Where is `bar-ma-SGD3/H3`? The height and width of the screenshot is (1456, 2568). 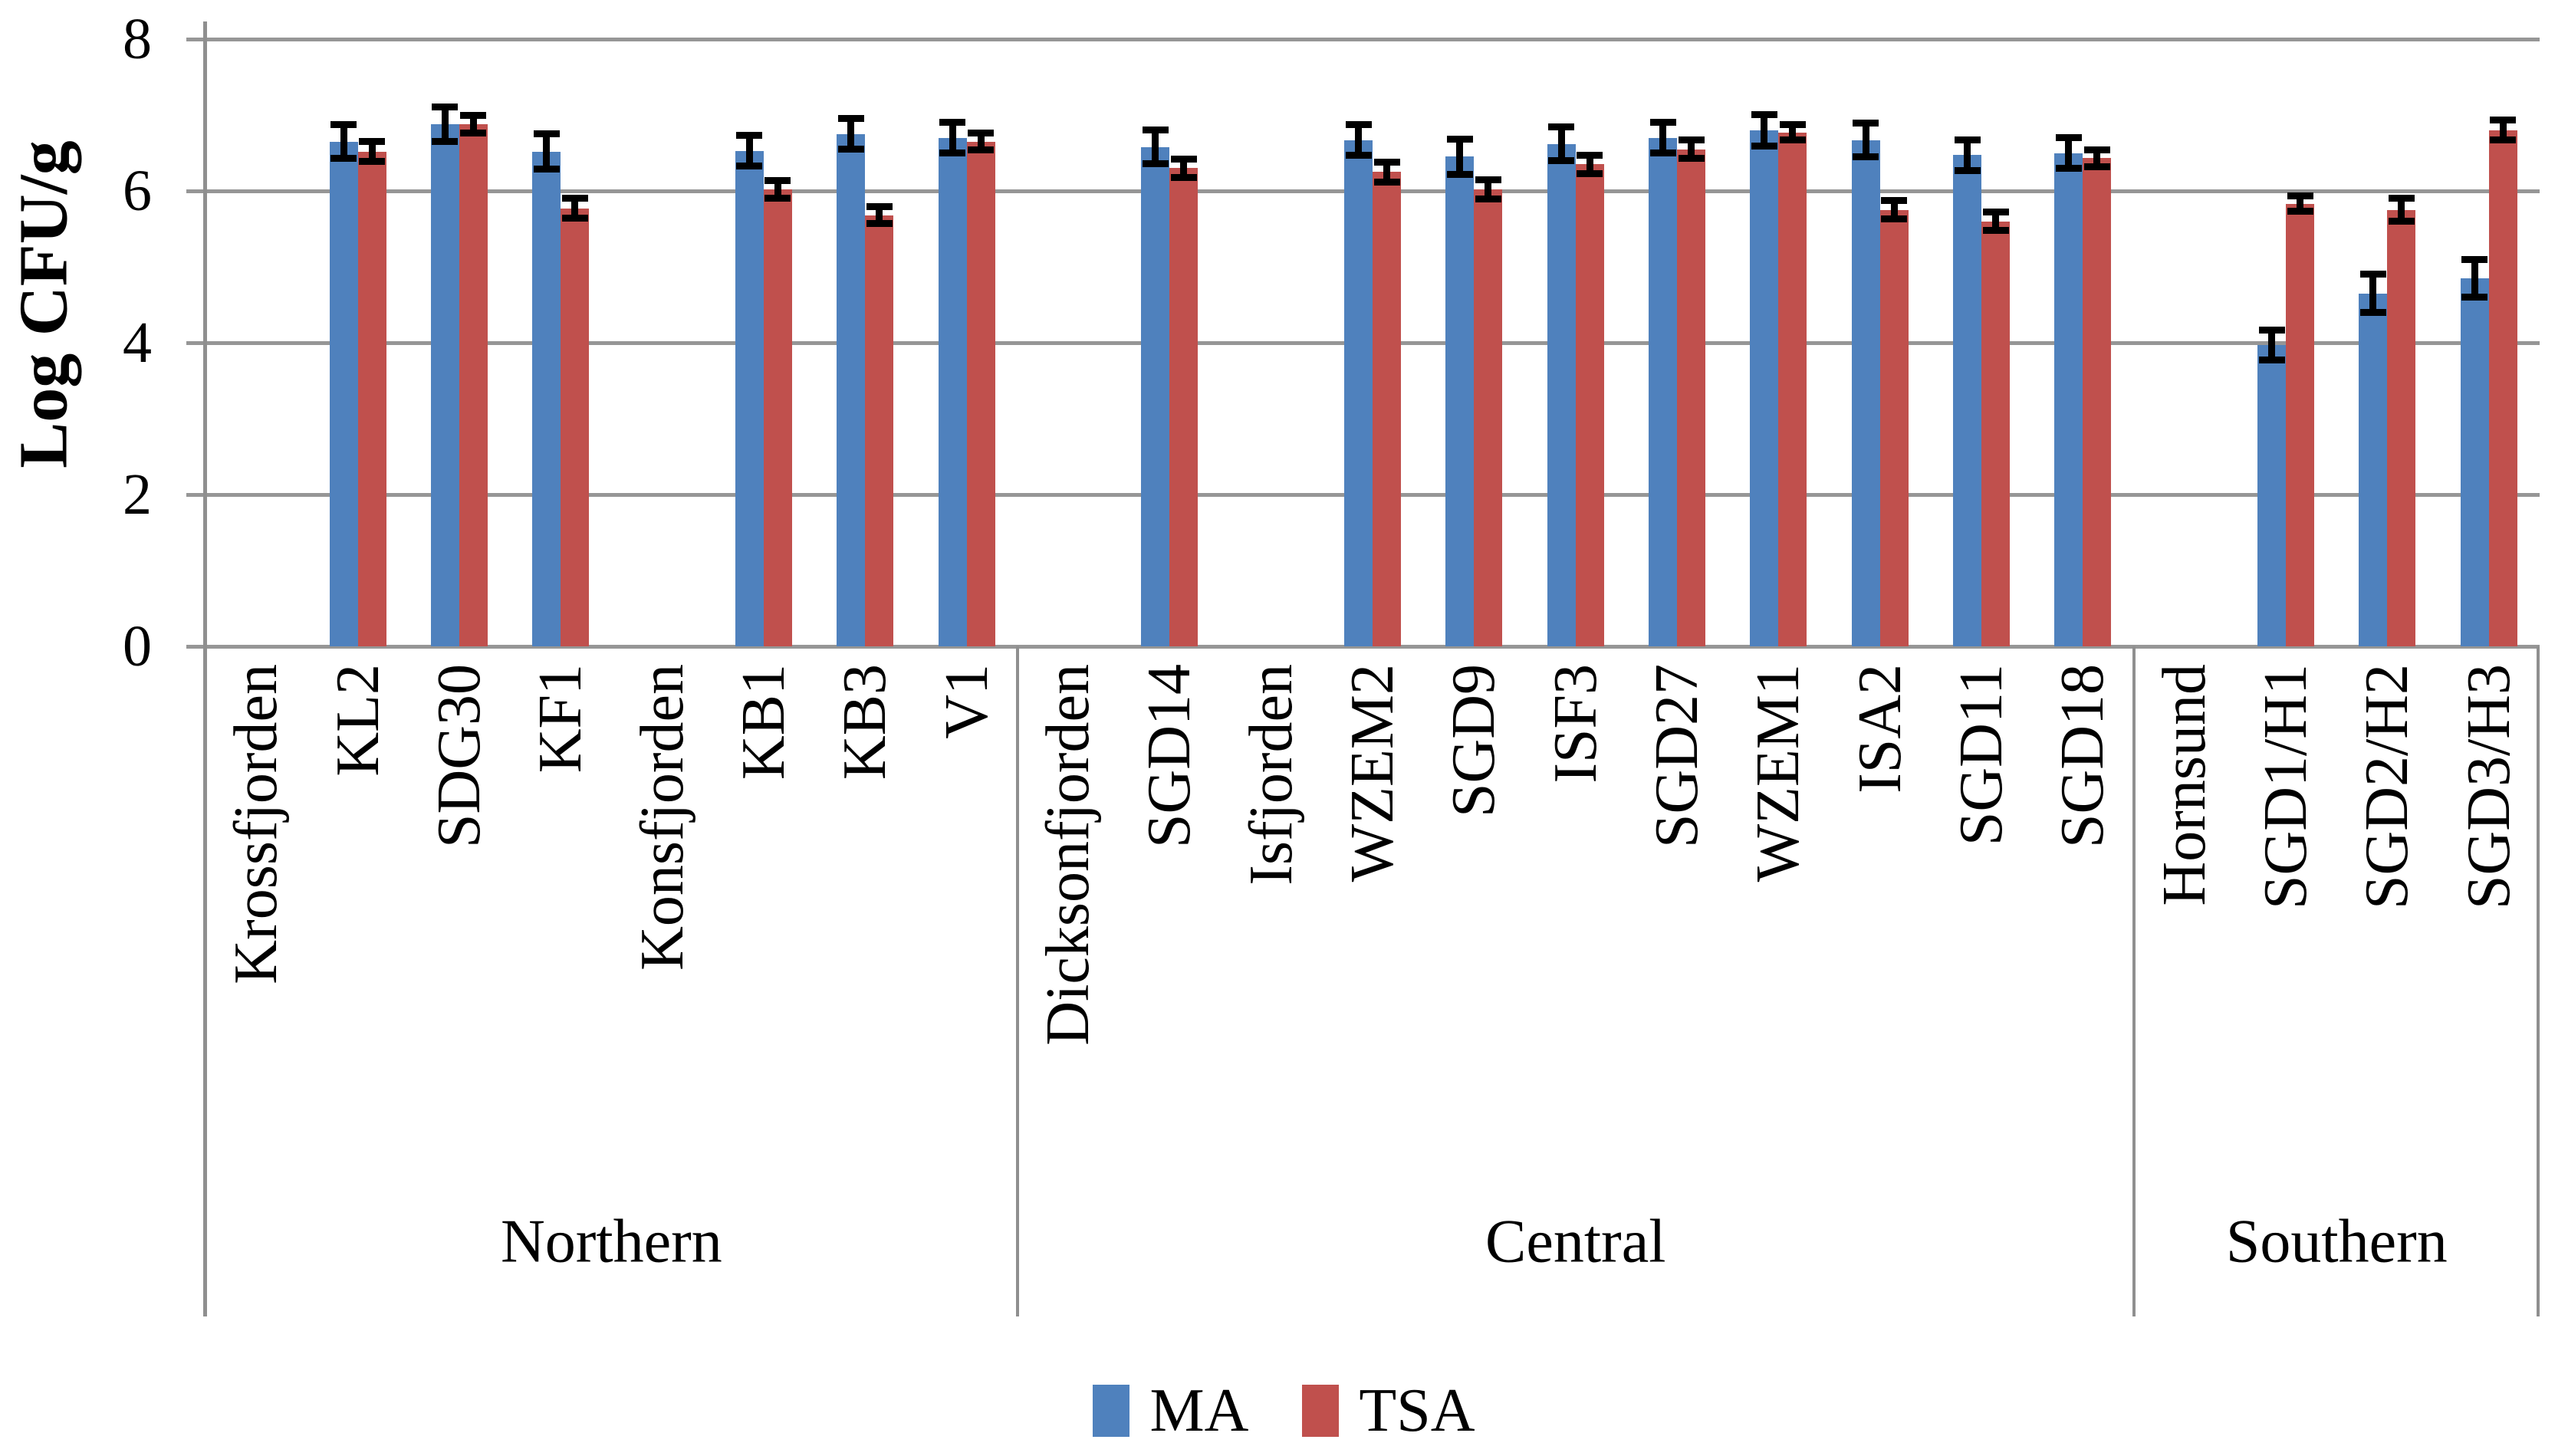 bar-ma-SGD3/H3 is located at coordinates (2474, 462).